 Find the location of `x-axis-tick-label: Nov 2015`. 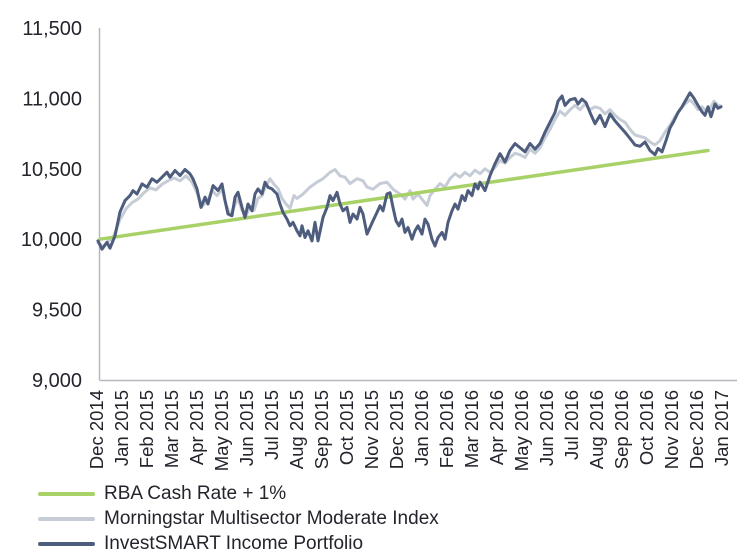

x-axis-tick-label: Nov 2015 is located at coordinates (371, 429).